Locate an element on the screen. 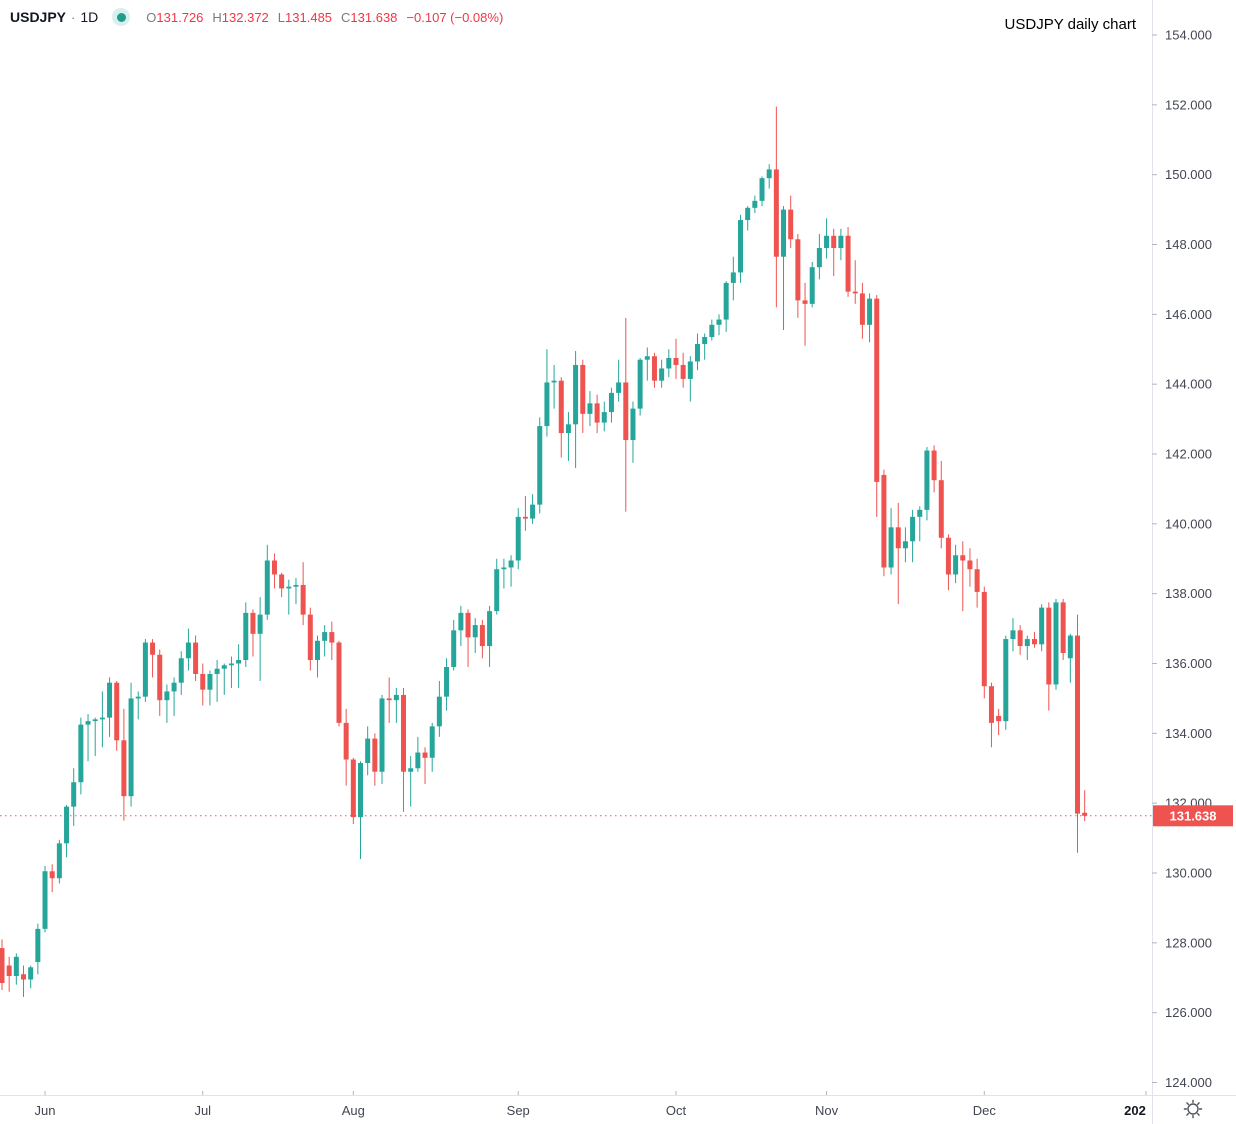 The height and width of the screenshot is (1124, 1236). month-label: Dec is located at coordinates (985, 1110).